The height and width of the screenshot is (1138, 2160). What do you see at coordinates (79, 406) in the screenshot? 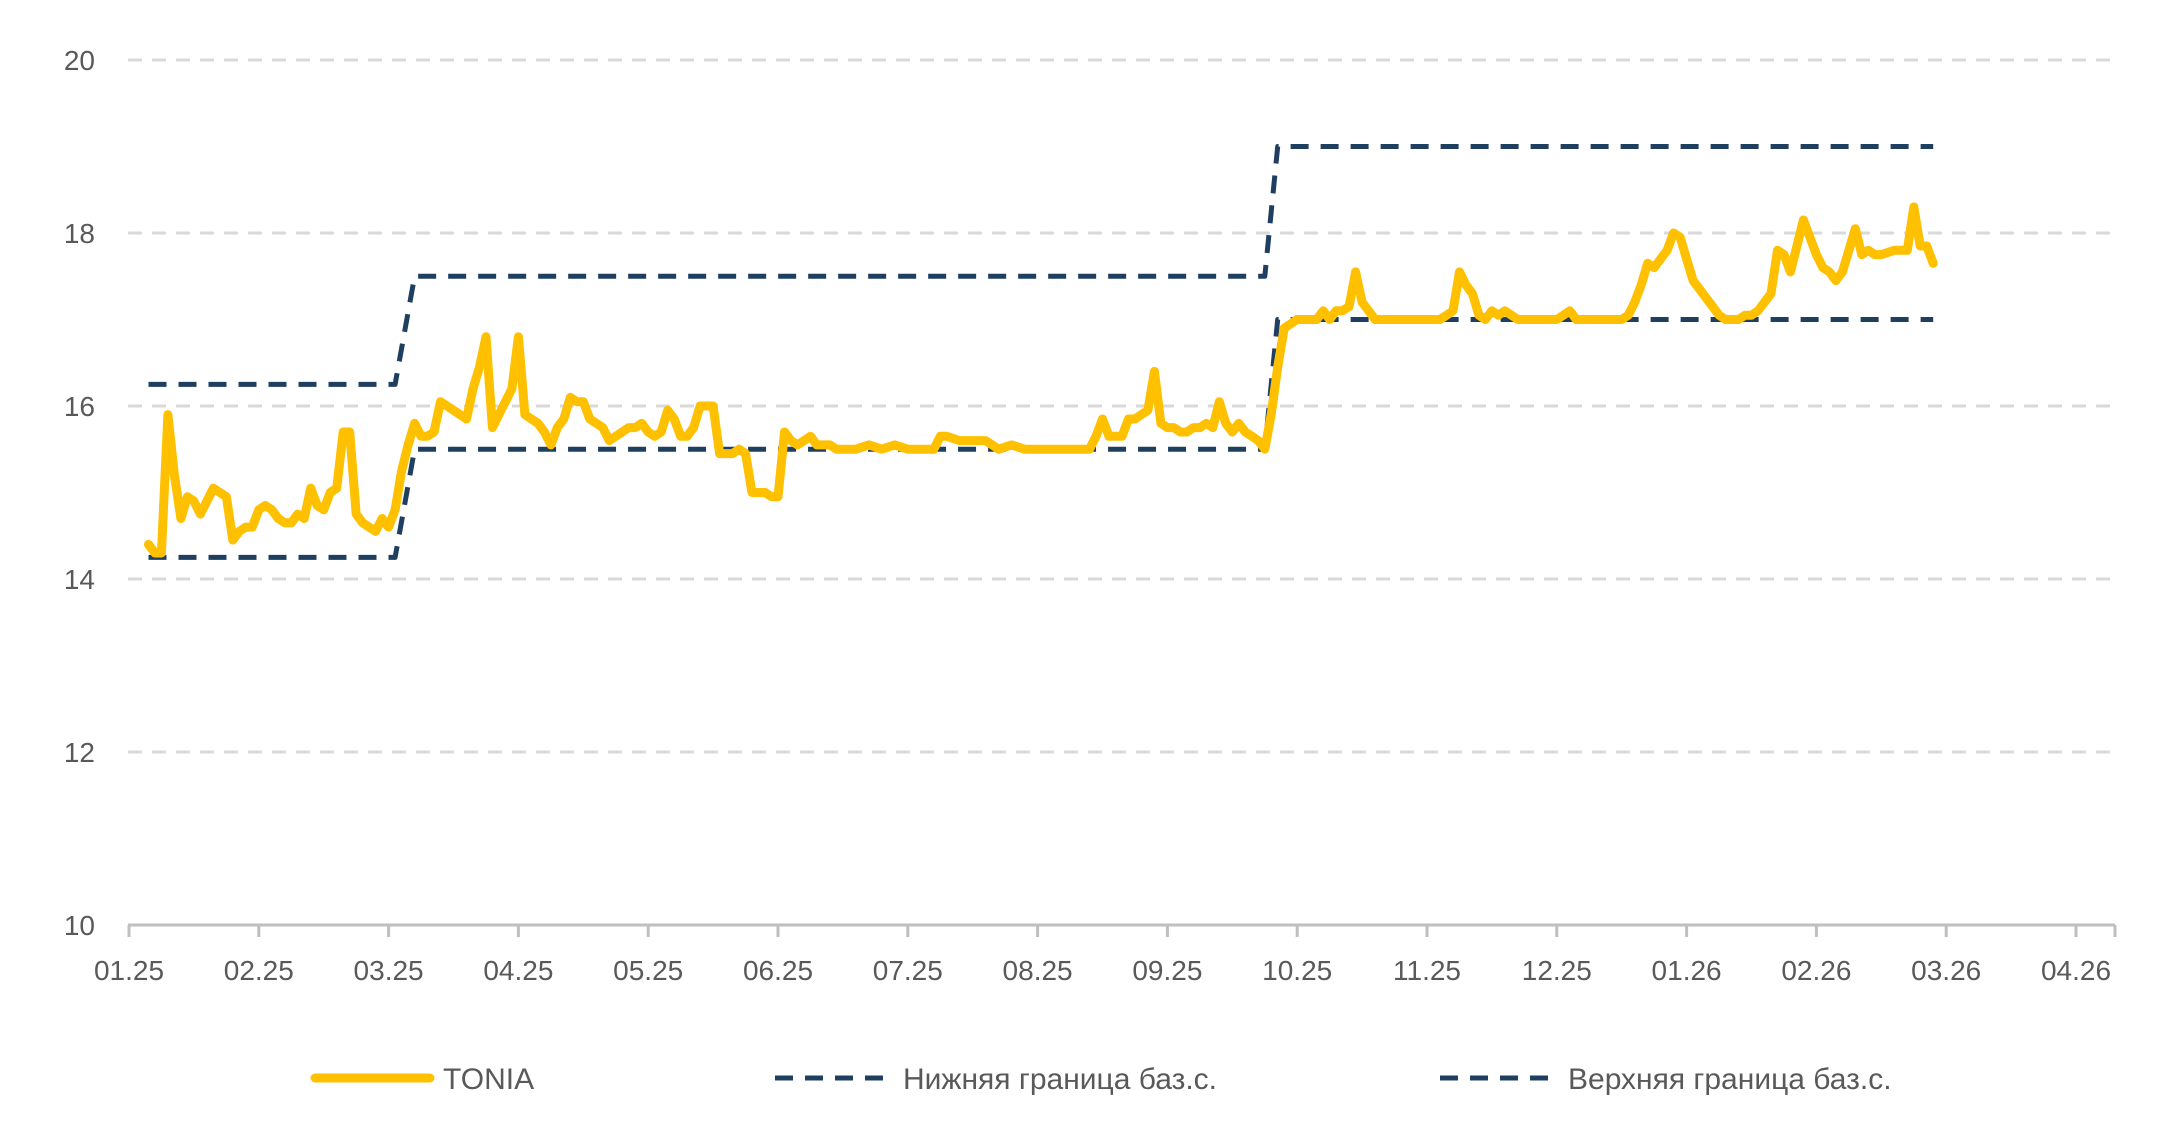
I see `y-tick-label: 16` at bounding box center [79, 406].